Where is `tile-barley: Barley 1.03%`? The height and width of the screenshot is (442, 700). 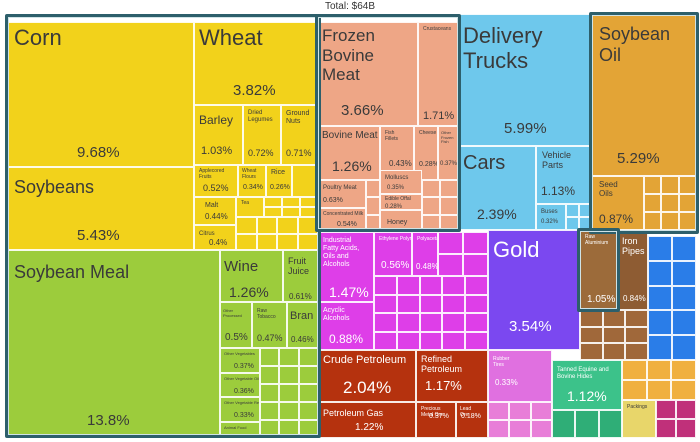
tile-barley: Barley 1.03% is located at coordinates (218, 135).